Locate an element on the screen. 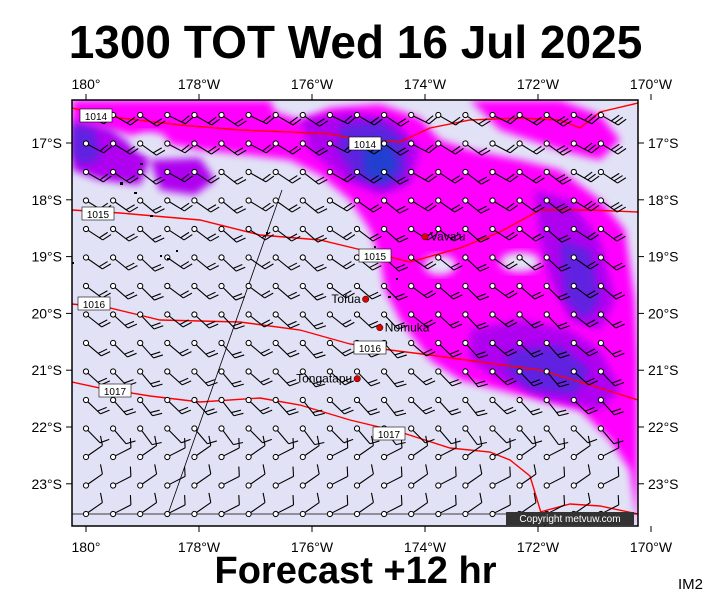  lat-tick-label-right: 19°S is located at coordinates (663, 257).